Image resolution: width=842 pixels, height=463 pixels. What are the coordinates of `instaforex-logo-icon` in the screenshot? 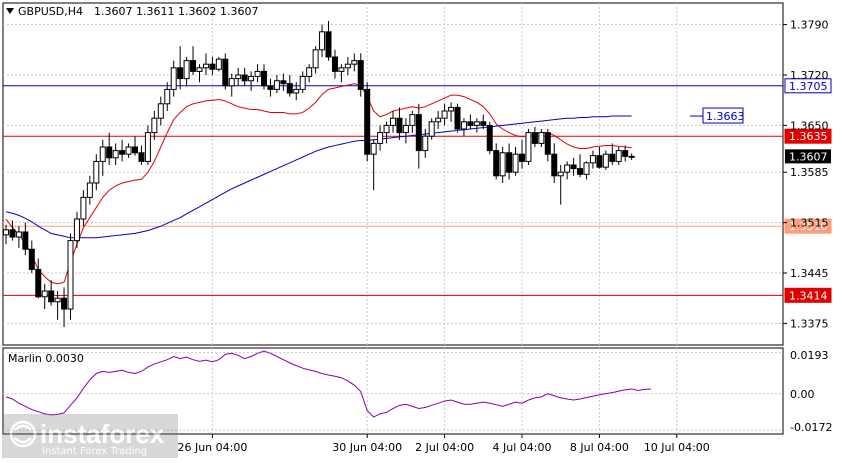 It's located at (23, 434).